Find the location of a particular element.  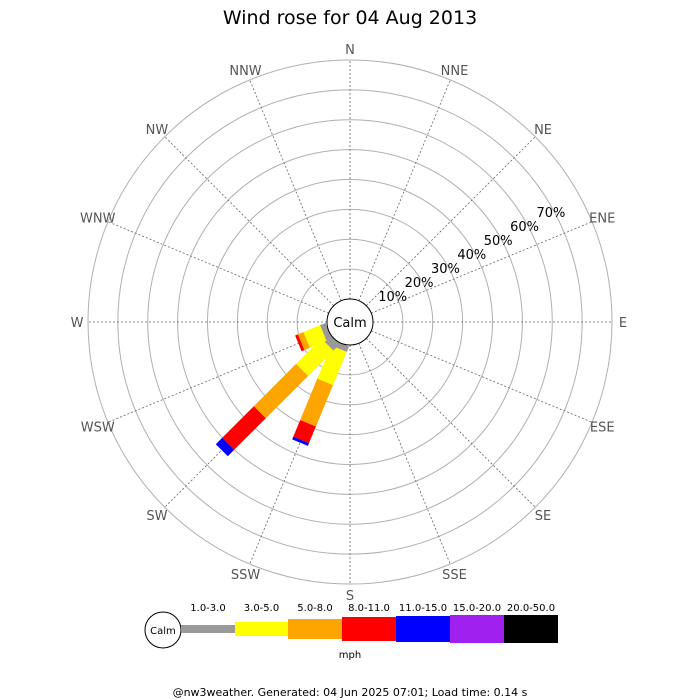

bar-ssw is located at coordinates (321, 393).